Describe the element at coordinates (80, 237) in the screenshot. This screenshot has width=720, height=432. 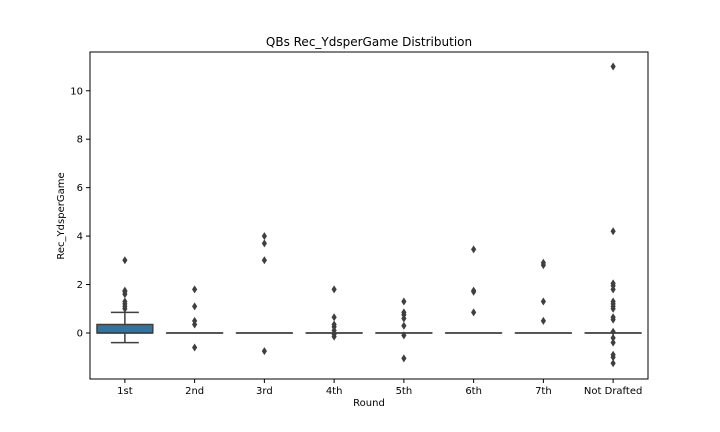
I see `y-tick-label: 4` at that location.